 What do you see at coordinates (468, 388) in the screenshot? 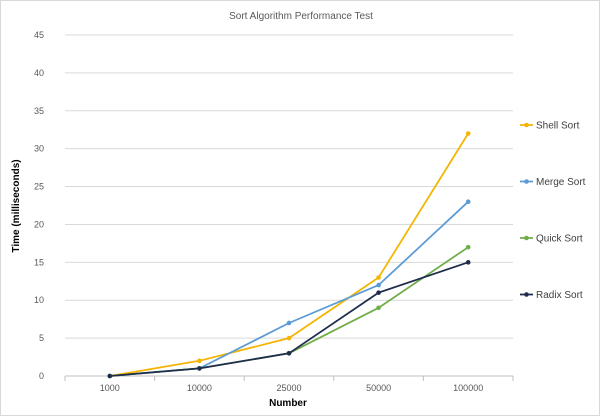
I see `x-tick-label: 100000` at bounding box center [468, 388].